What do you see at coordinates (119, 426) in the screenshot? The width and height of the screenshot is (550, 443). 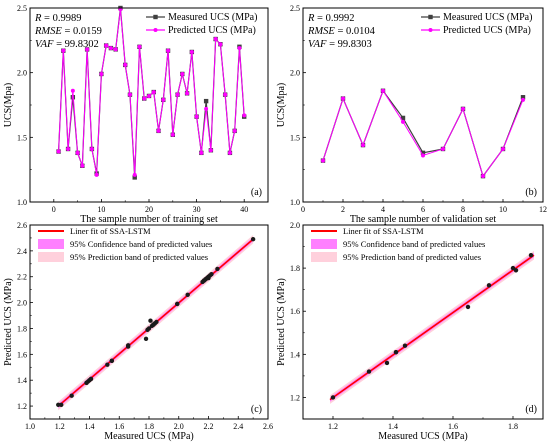 I see `x-tick-label: 1.6` at bounding box center [119, 426].